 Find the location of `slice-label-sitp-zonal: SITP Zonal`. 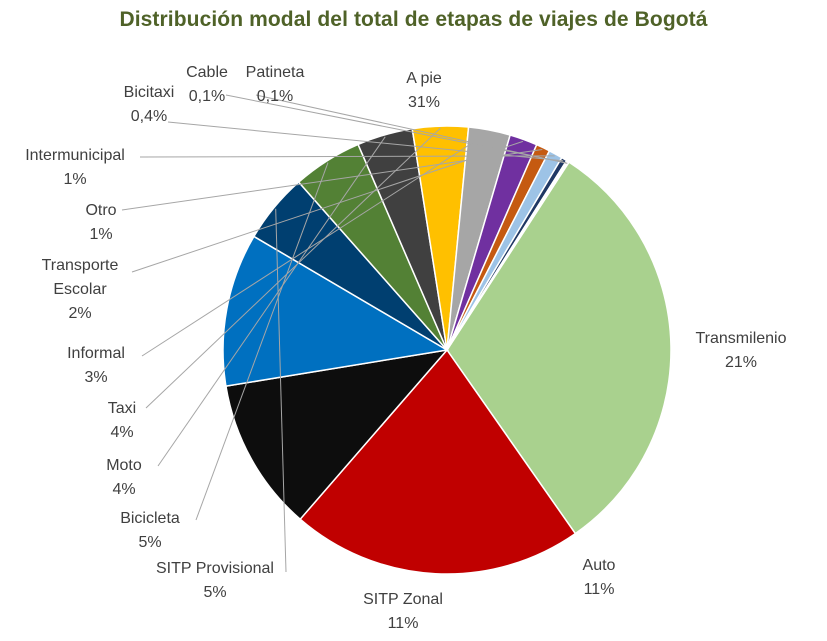

slice-label-sitp-zonal: SITP Zonal is located at coordinates (403, 599).